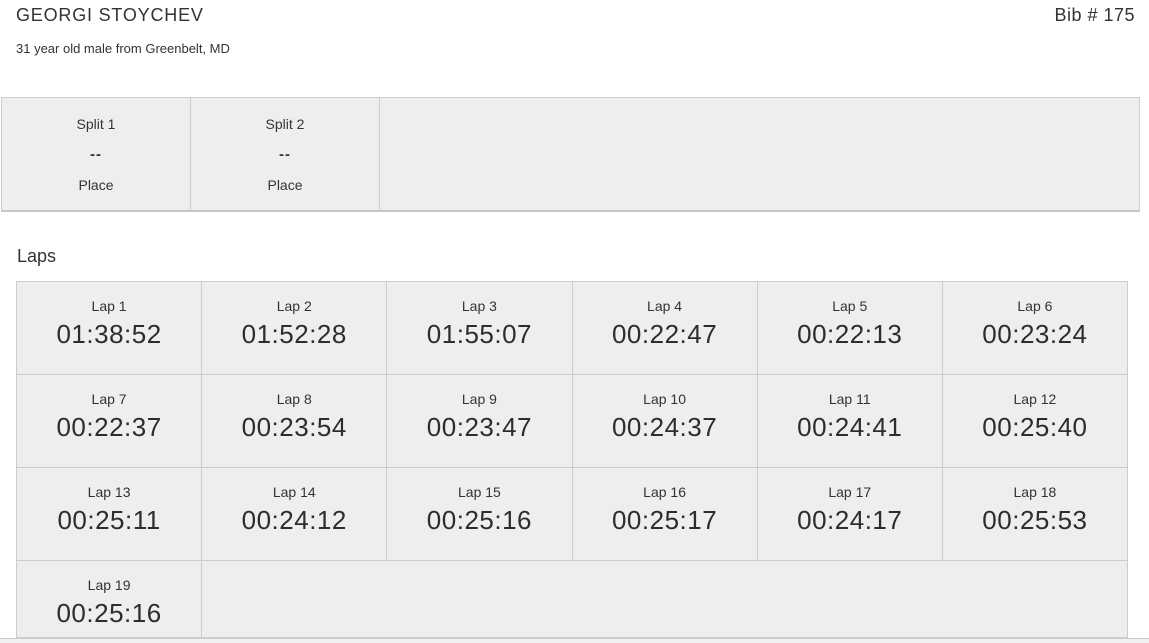 This screenshot has width=1149, height=643. I want to click on lap-cell: Lap 6 00:23:24, so click(1034, 328).